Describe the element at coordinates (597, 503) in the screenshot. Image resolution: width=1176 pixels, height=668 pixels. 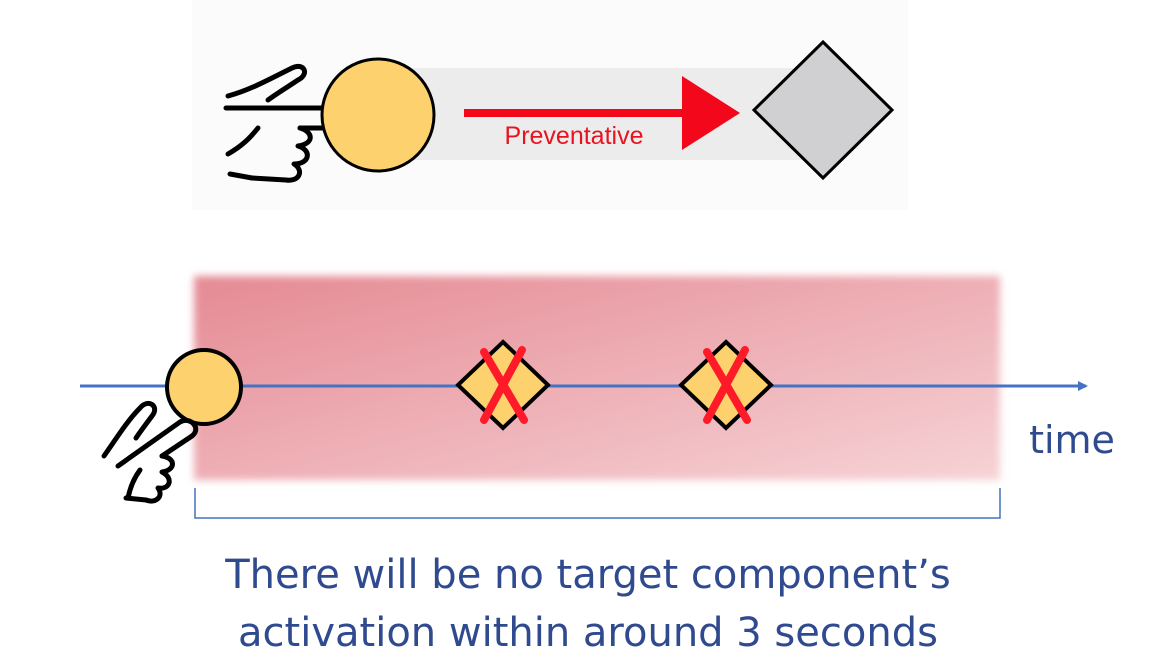
I see `time-window-bracket` at that location.